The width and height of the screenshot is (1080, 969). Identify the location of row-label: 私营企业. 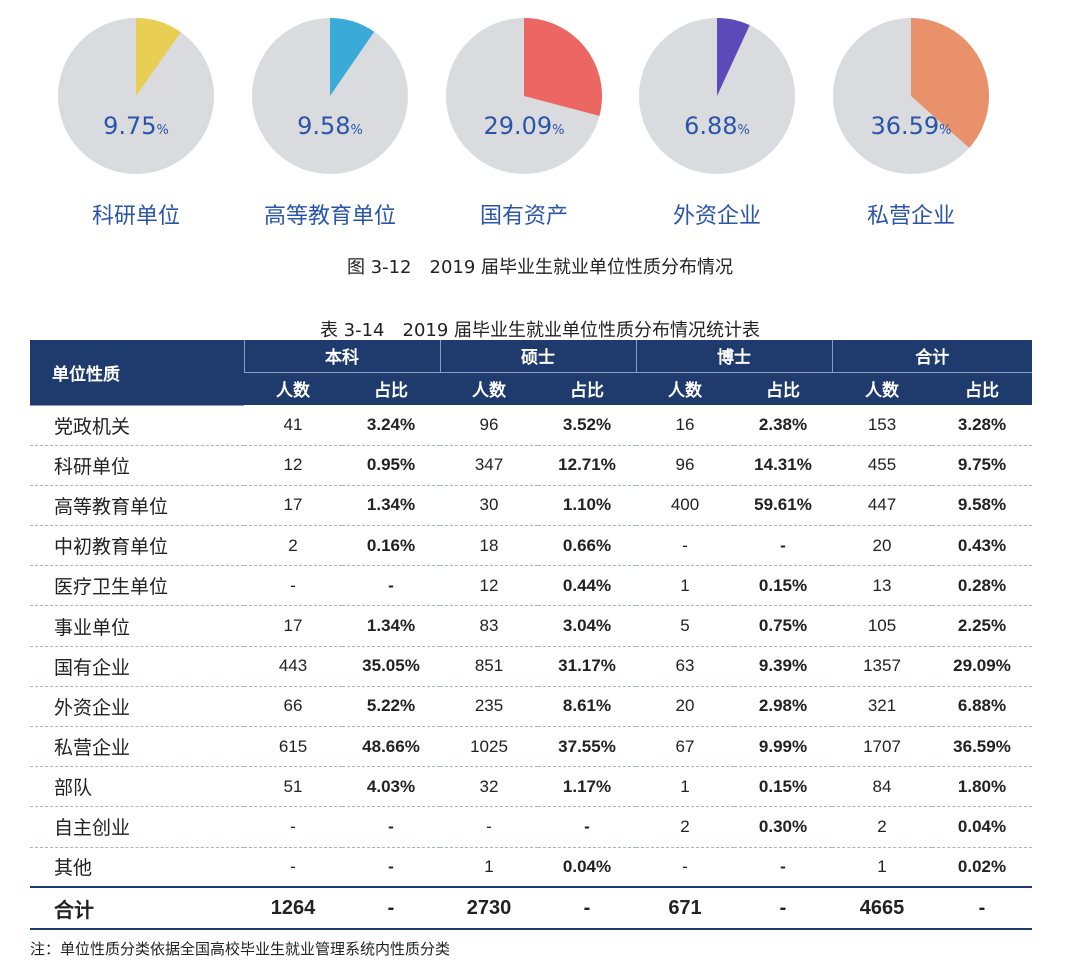
(137, 747).